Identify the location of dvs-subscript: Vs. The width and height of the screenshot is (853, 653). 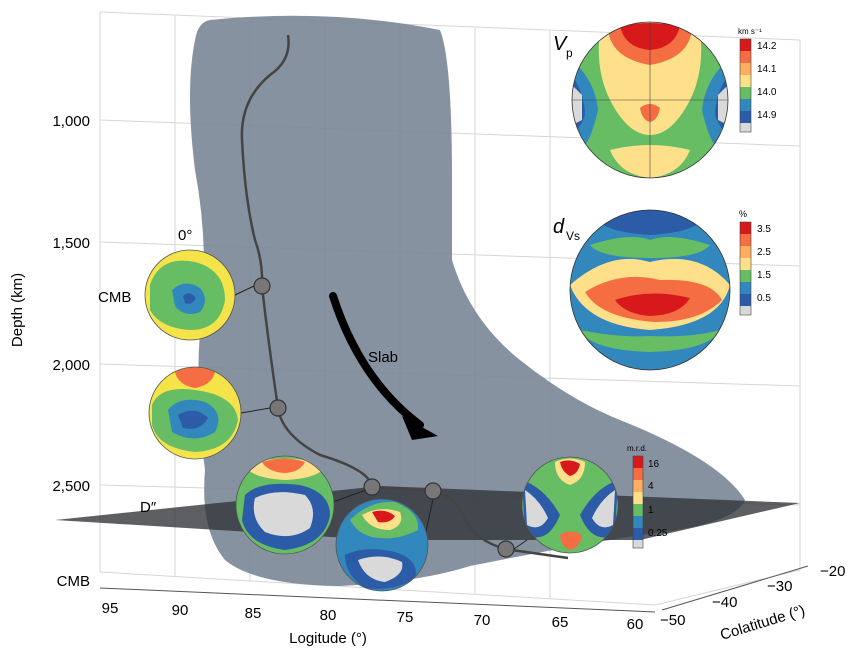
(573, 236).